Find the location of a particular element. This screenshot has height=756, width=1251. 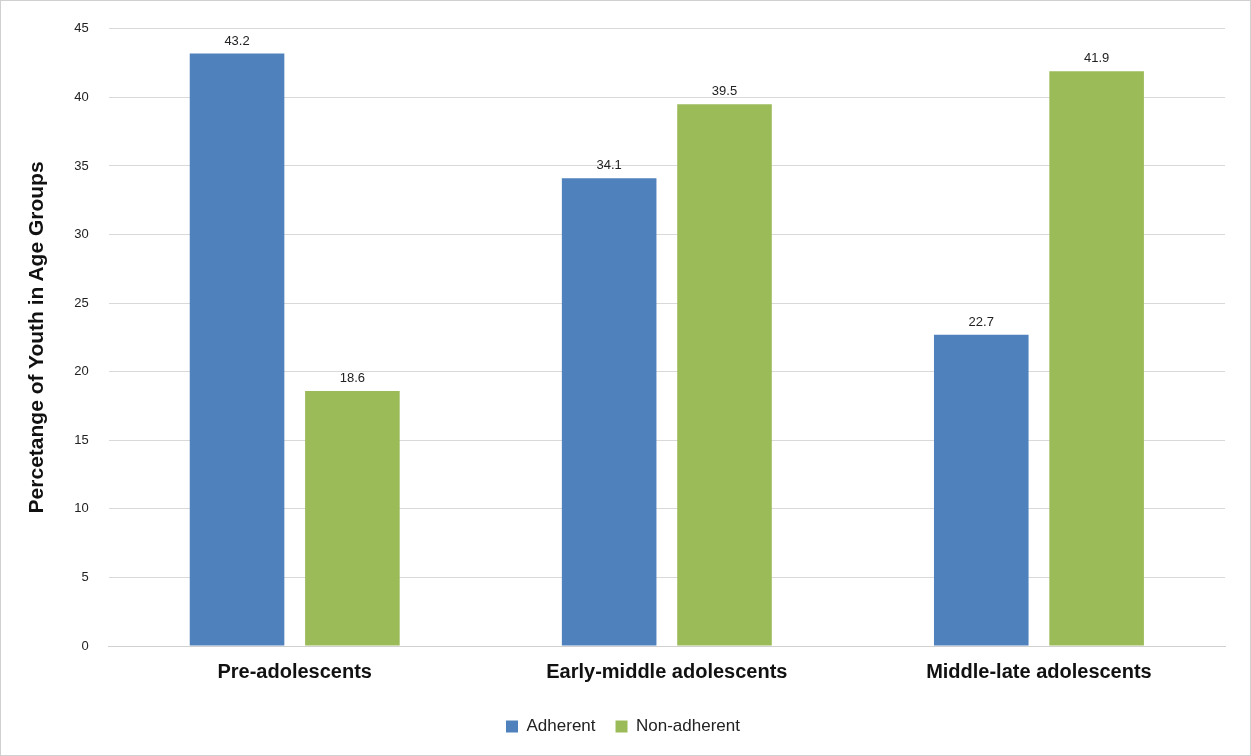

y-tick-label: 15 is located at coordinates (81, 439).